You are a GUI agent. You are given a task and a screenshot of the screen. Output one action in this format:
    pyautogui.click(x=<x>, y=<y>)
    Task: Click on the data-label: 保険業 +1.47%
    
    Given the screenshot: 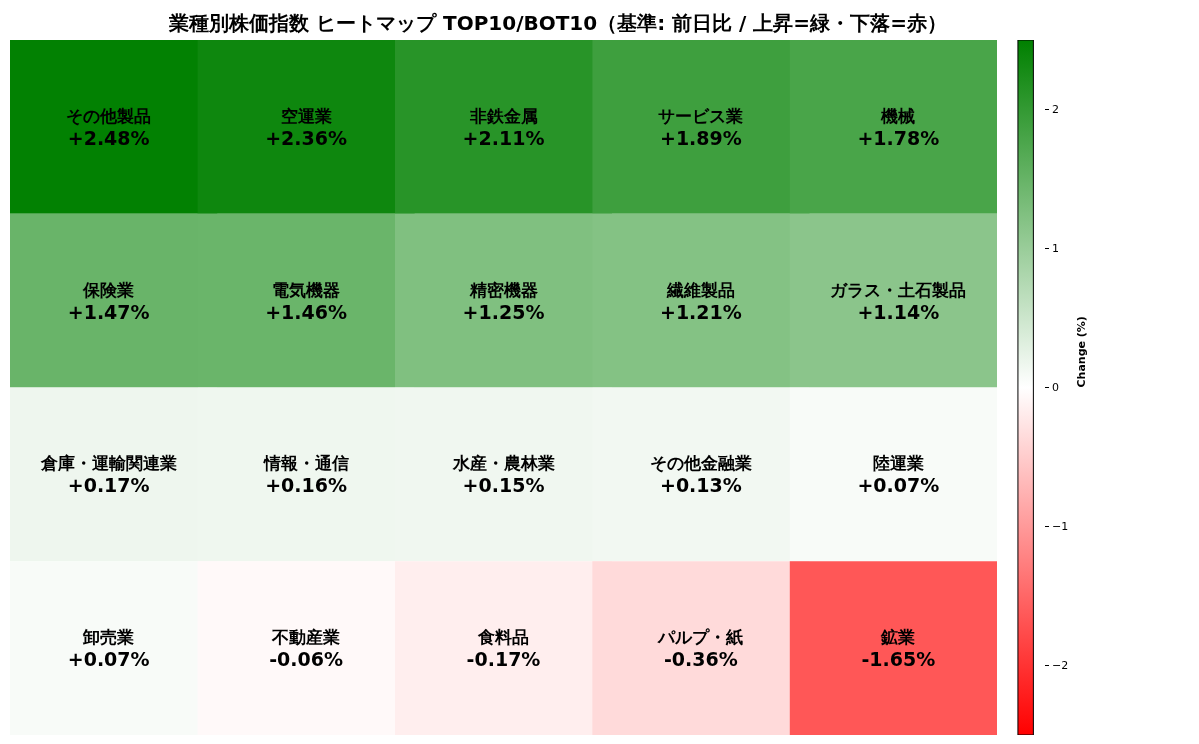 What is the action you would take?
    pyautogui.click(x=108, y=301)
    